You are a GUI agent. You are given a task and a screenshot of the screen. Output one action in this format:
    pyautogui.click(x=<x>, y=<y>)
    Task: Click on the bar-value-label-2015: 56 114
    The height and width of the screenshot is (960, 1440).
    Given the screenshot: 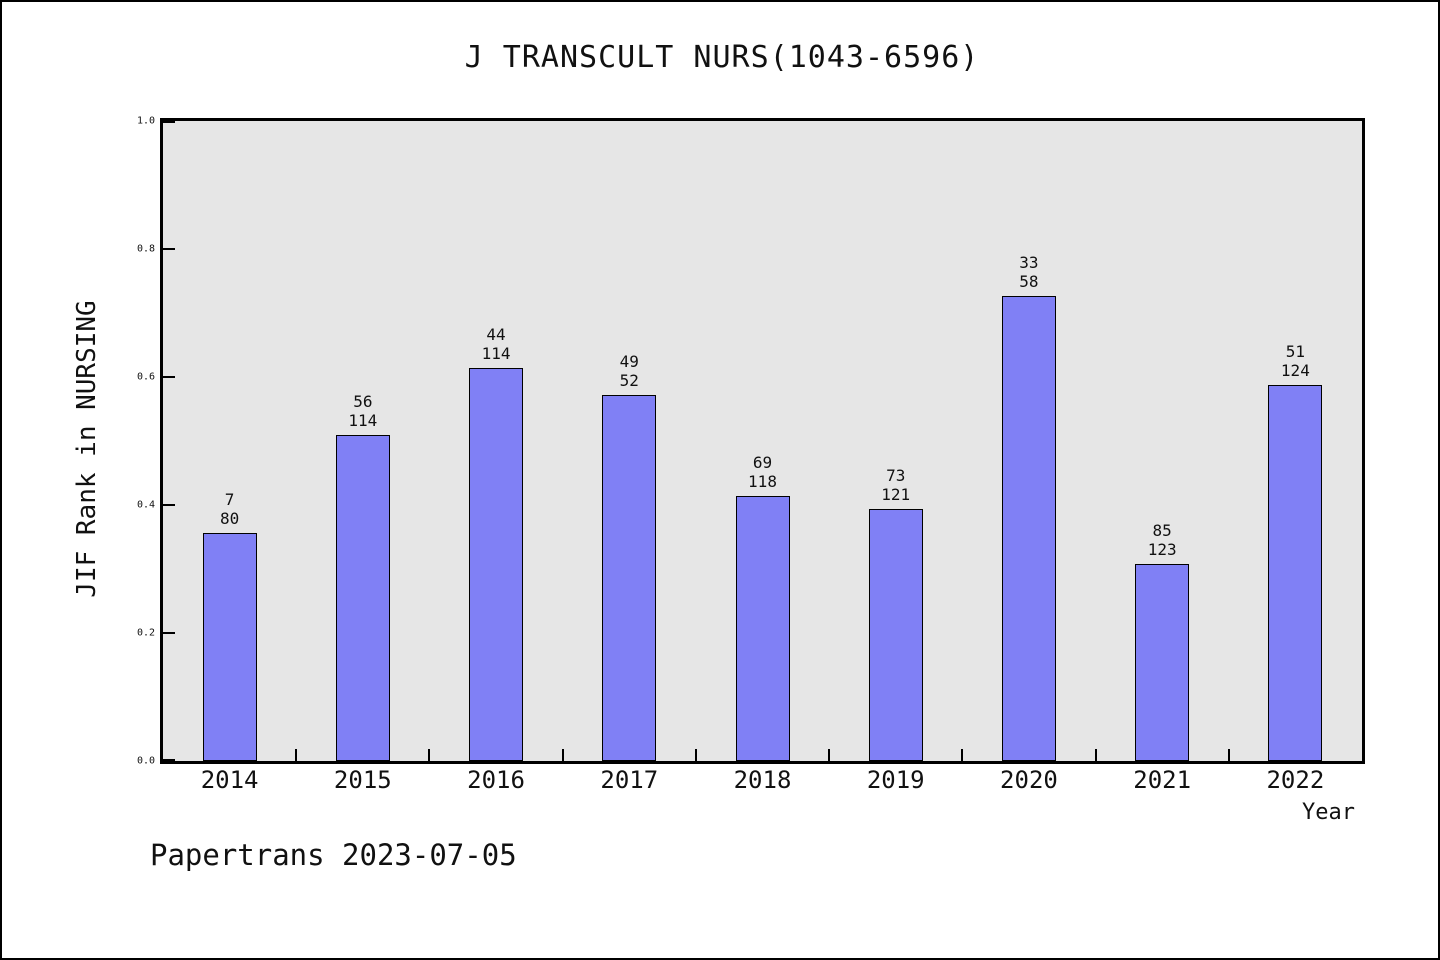 What is the action you would take?
    pyautogui.click(x=363, y=411)
    